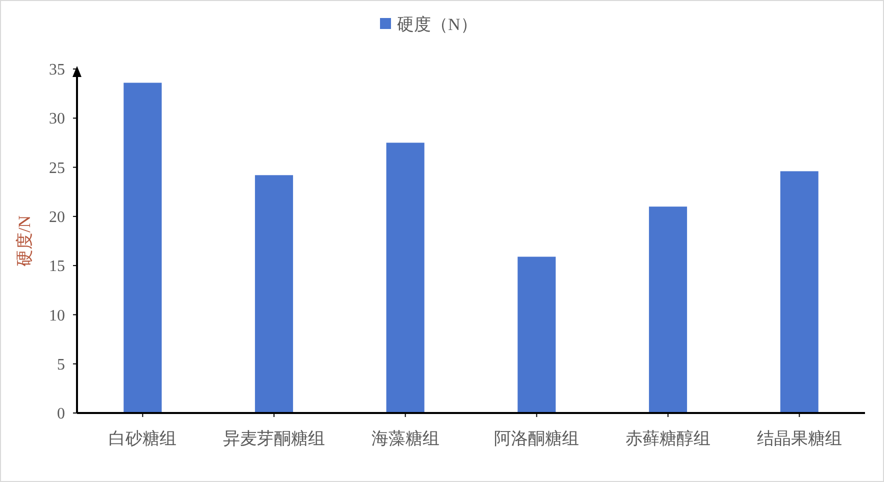 This screenshot has width=884, height=482. What do you see at coordinates (799, 438) in the screenshot?
I see `x-tick-label: 结晶果糖组` at bounding box center [799, 438].